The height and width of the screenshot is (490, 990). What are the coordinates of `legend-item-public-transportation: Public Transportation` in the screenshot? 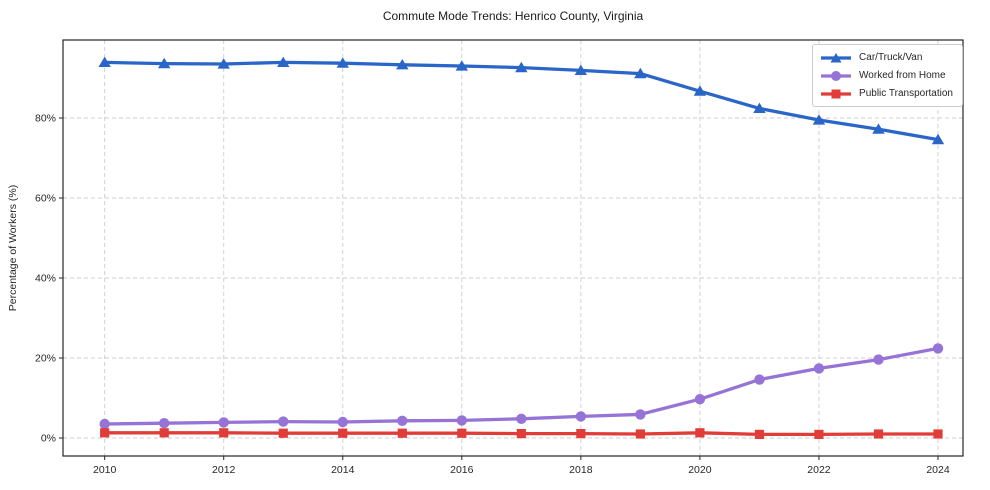 It's located at (886, 93).